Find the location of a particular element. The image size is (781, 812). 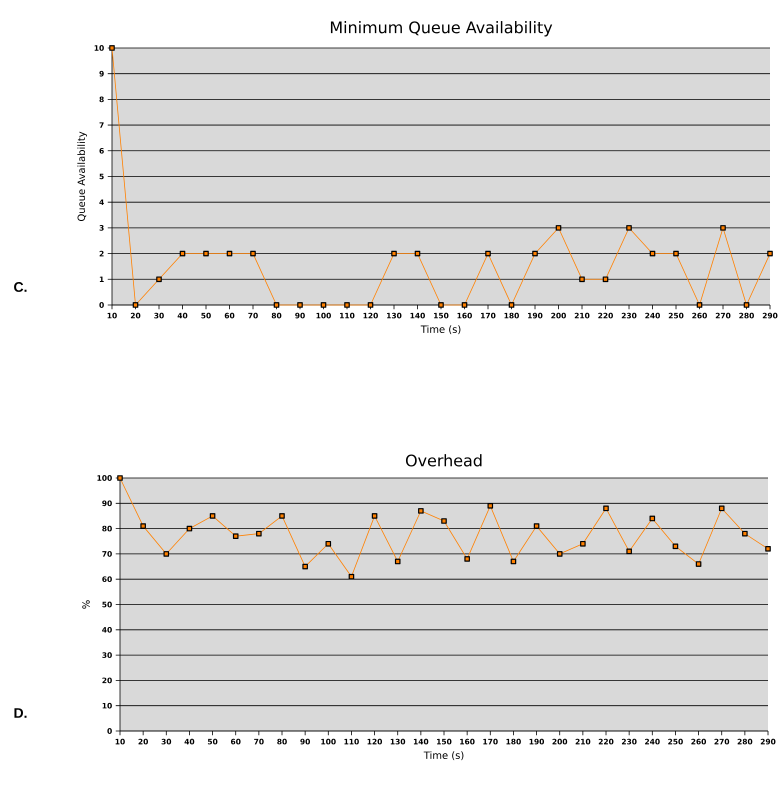

chart-title: Overhead is located at coordinates (444, 460).